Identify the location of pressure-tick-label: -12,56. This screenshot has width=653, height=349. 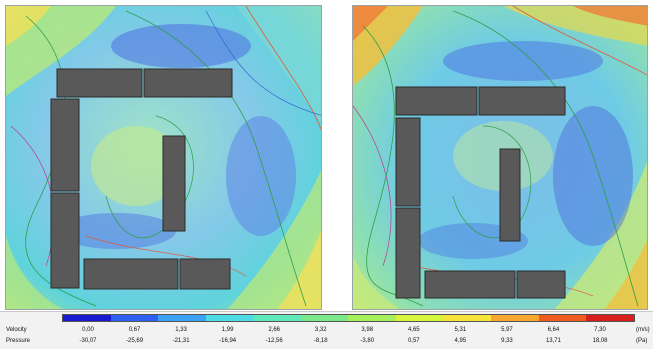
(274, 341).